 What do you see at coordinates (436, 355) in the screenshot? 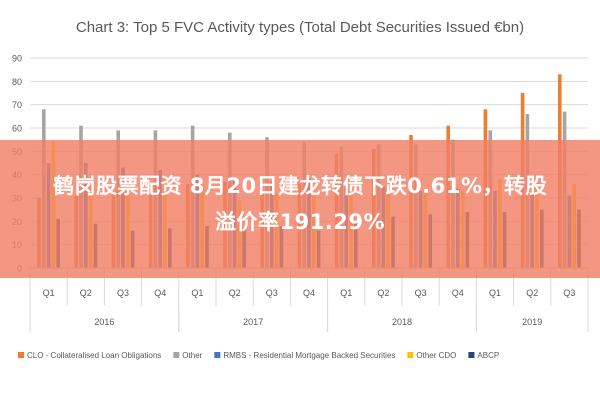
I see `legend-label: Other CDO` at bounding box center [436, 355].